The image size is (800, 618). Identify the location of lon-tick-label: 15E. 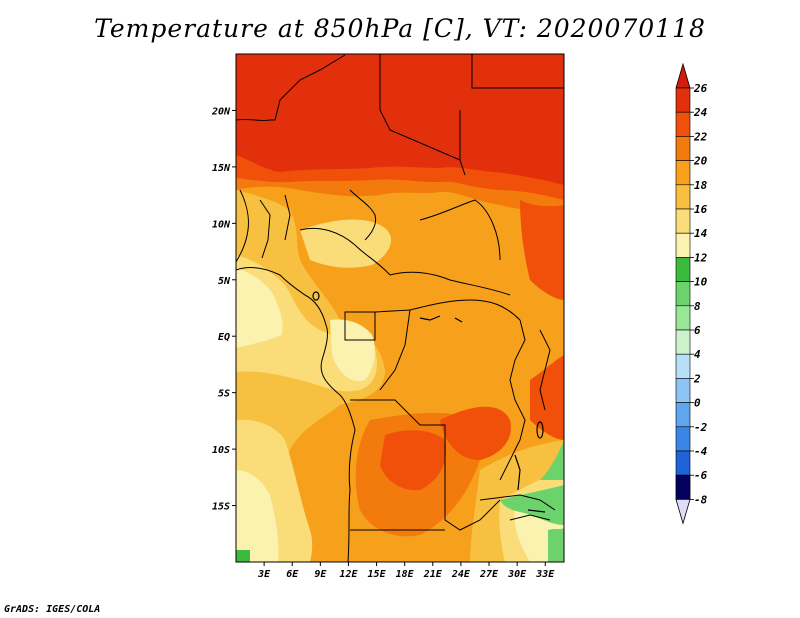
(377, 574).